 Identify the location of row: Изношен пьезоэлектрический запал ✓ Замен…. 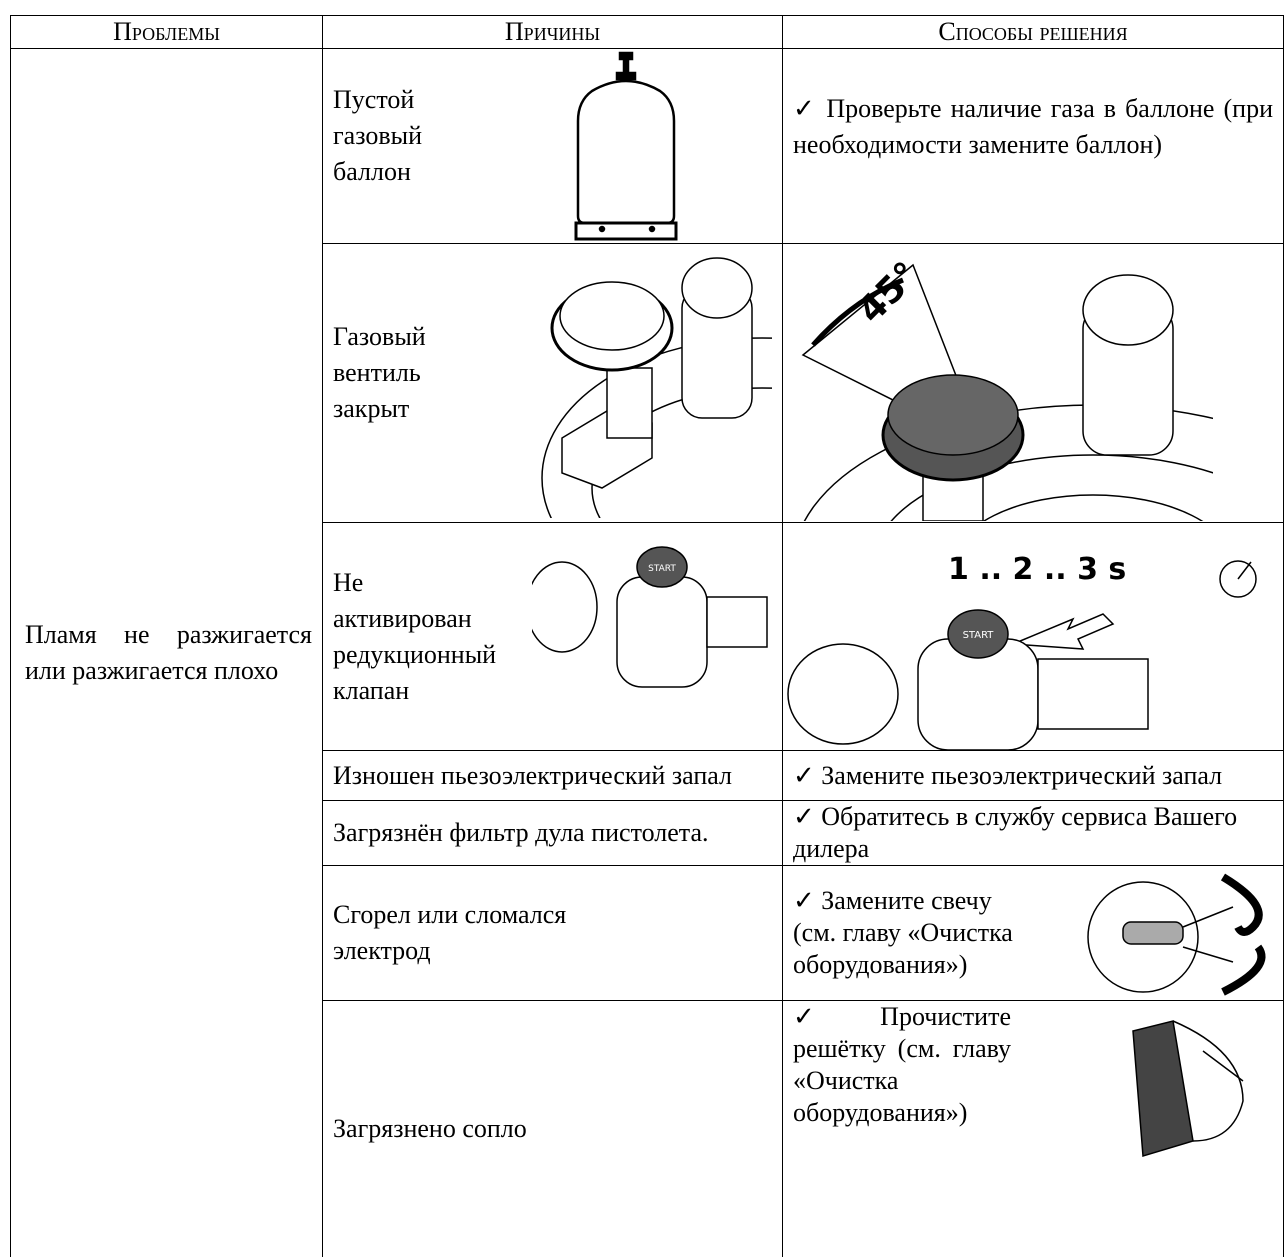
(647, 775).